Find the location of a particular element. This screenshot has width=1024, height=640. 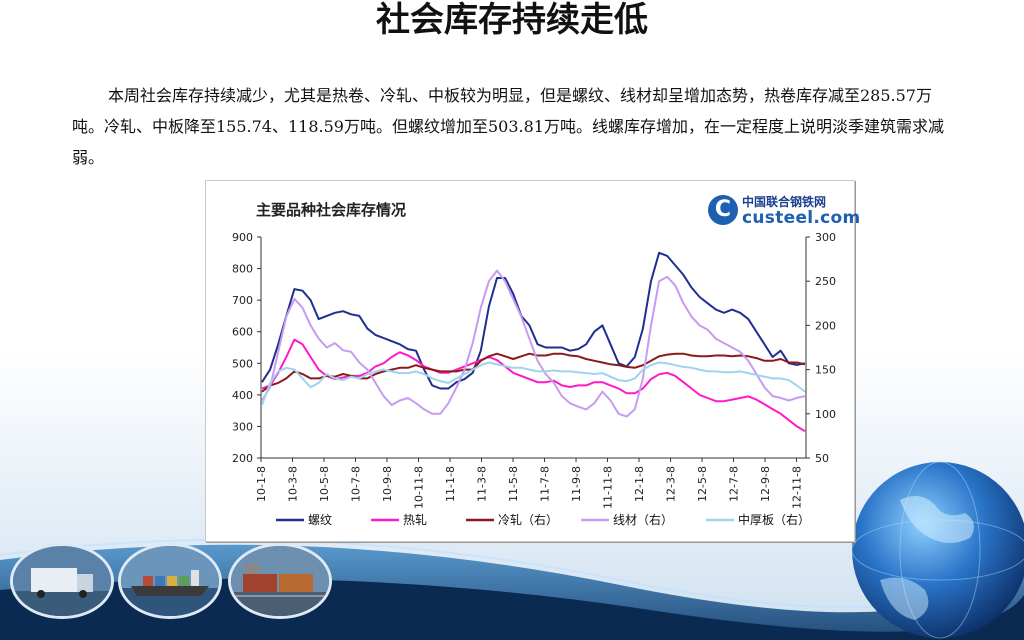

series-line-中厚板 is located at coordinates (533, 383).